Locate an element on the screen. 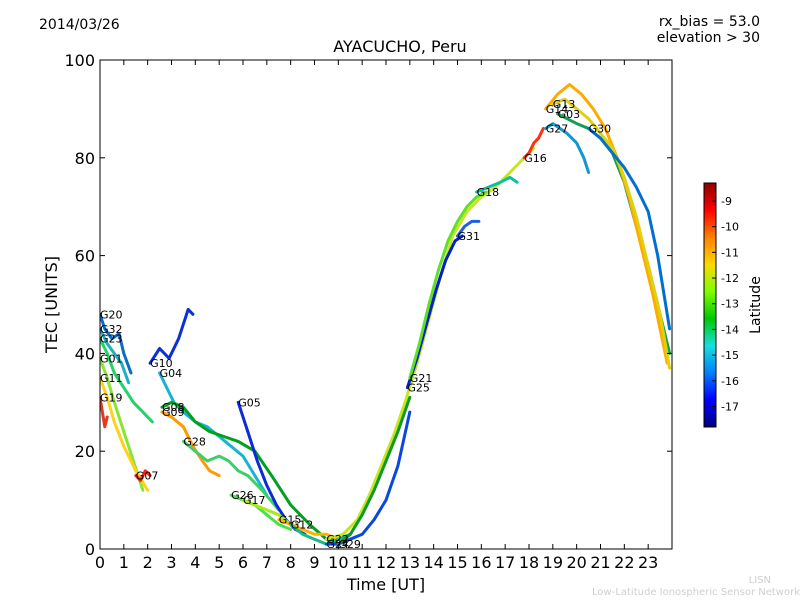 This screenshot has width=800, height=604. series-label-g07: G07 is located at coordinates (147, 476).